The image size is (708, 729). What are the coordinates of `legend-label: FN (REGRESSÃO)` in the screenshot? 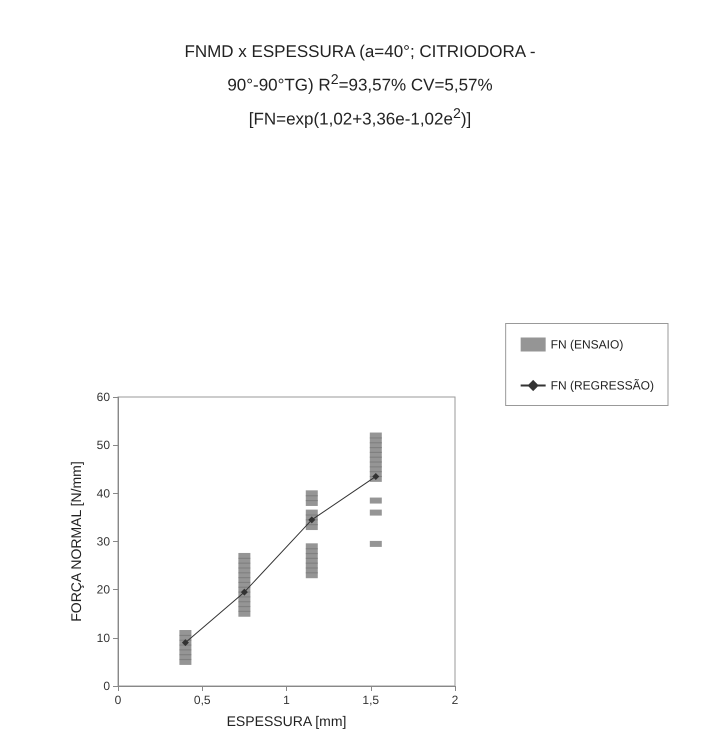 It's located at (602, 385).